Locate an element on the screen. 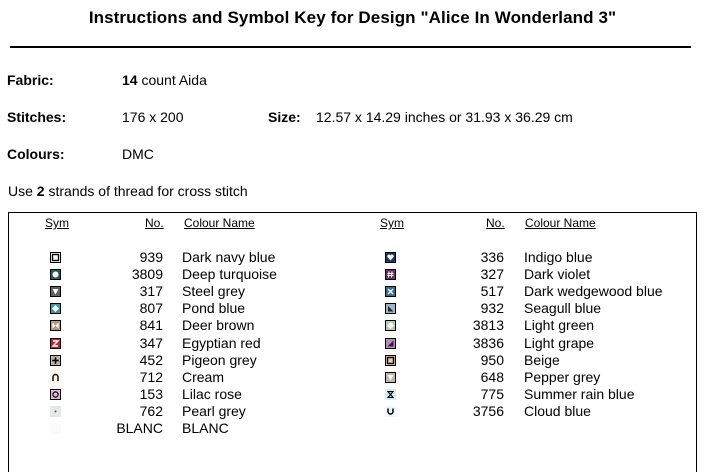 The height and width of the screenshot is (472, 705). colour-name-left: Pigeon grey is located at coordinates (219, 359).